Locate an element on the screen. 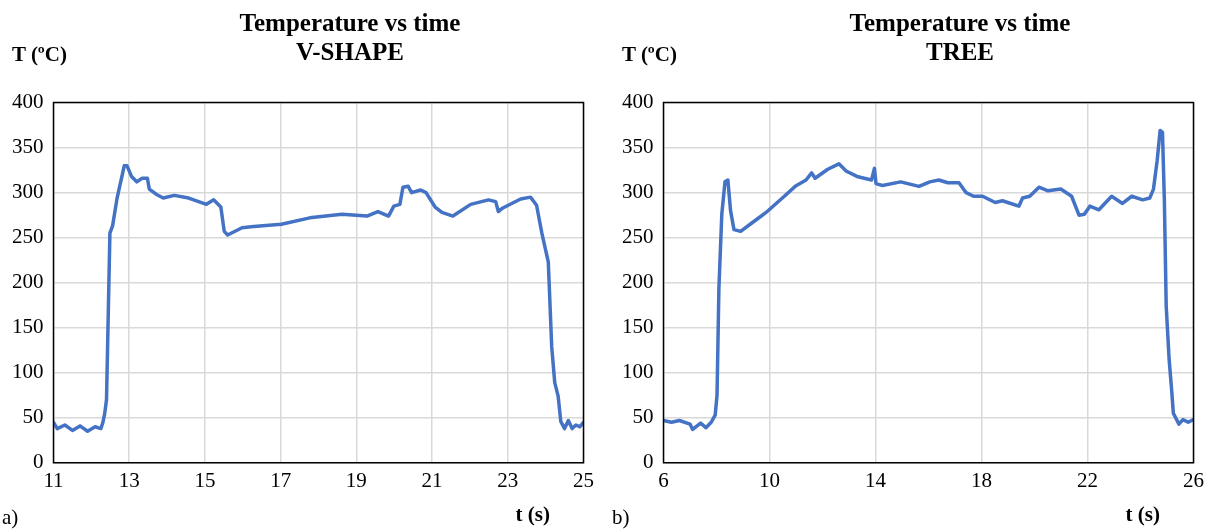 This screenshot has height=530, width=1219. chart-subtitle: V-SHAPE is located at coordinates (350, 51).